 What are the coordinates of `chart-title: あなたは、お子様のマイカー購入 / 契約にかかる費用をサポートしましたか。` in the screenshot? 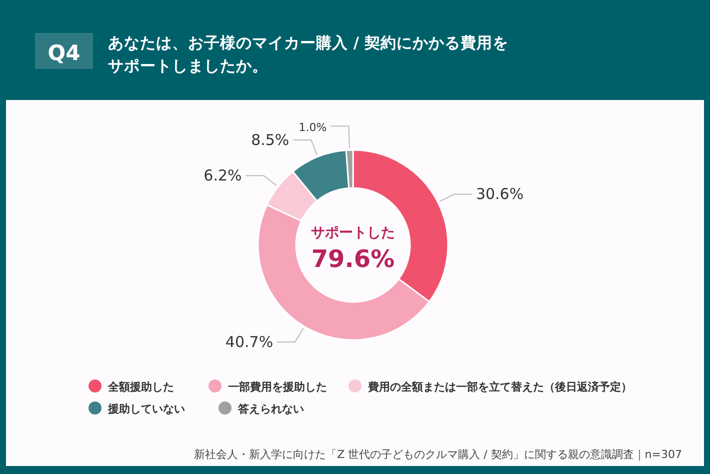 It's located at (308, 54).